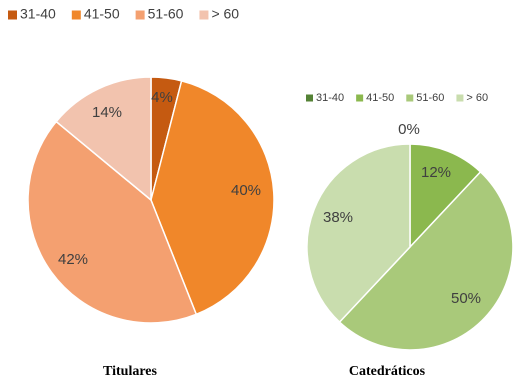 The height and width of the screenshot is (381, 521). I want to click on data-label: 0%, so click(409, 129).